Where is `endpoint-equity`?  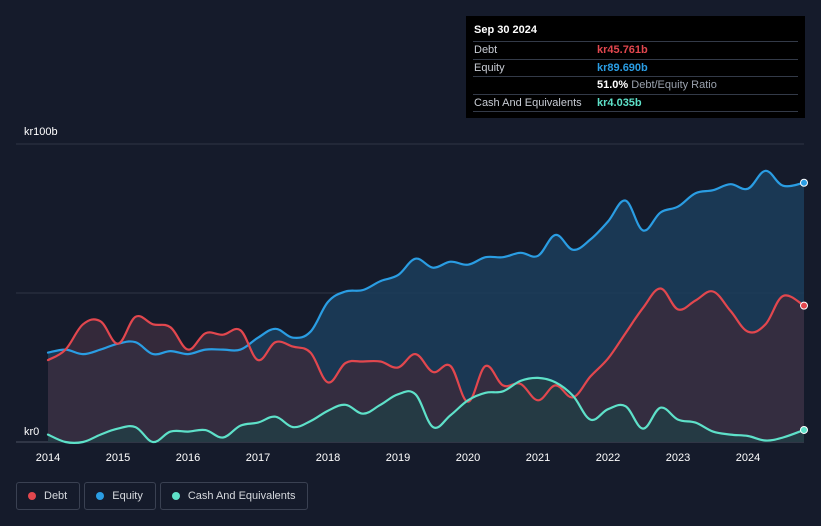
endpoint-equity is located at coordinates (804, 182).